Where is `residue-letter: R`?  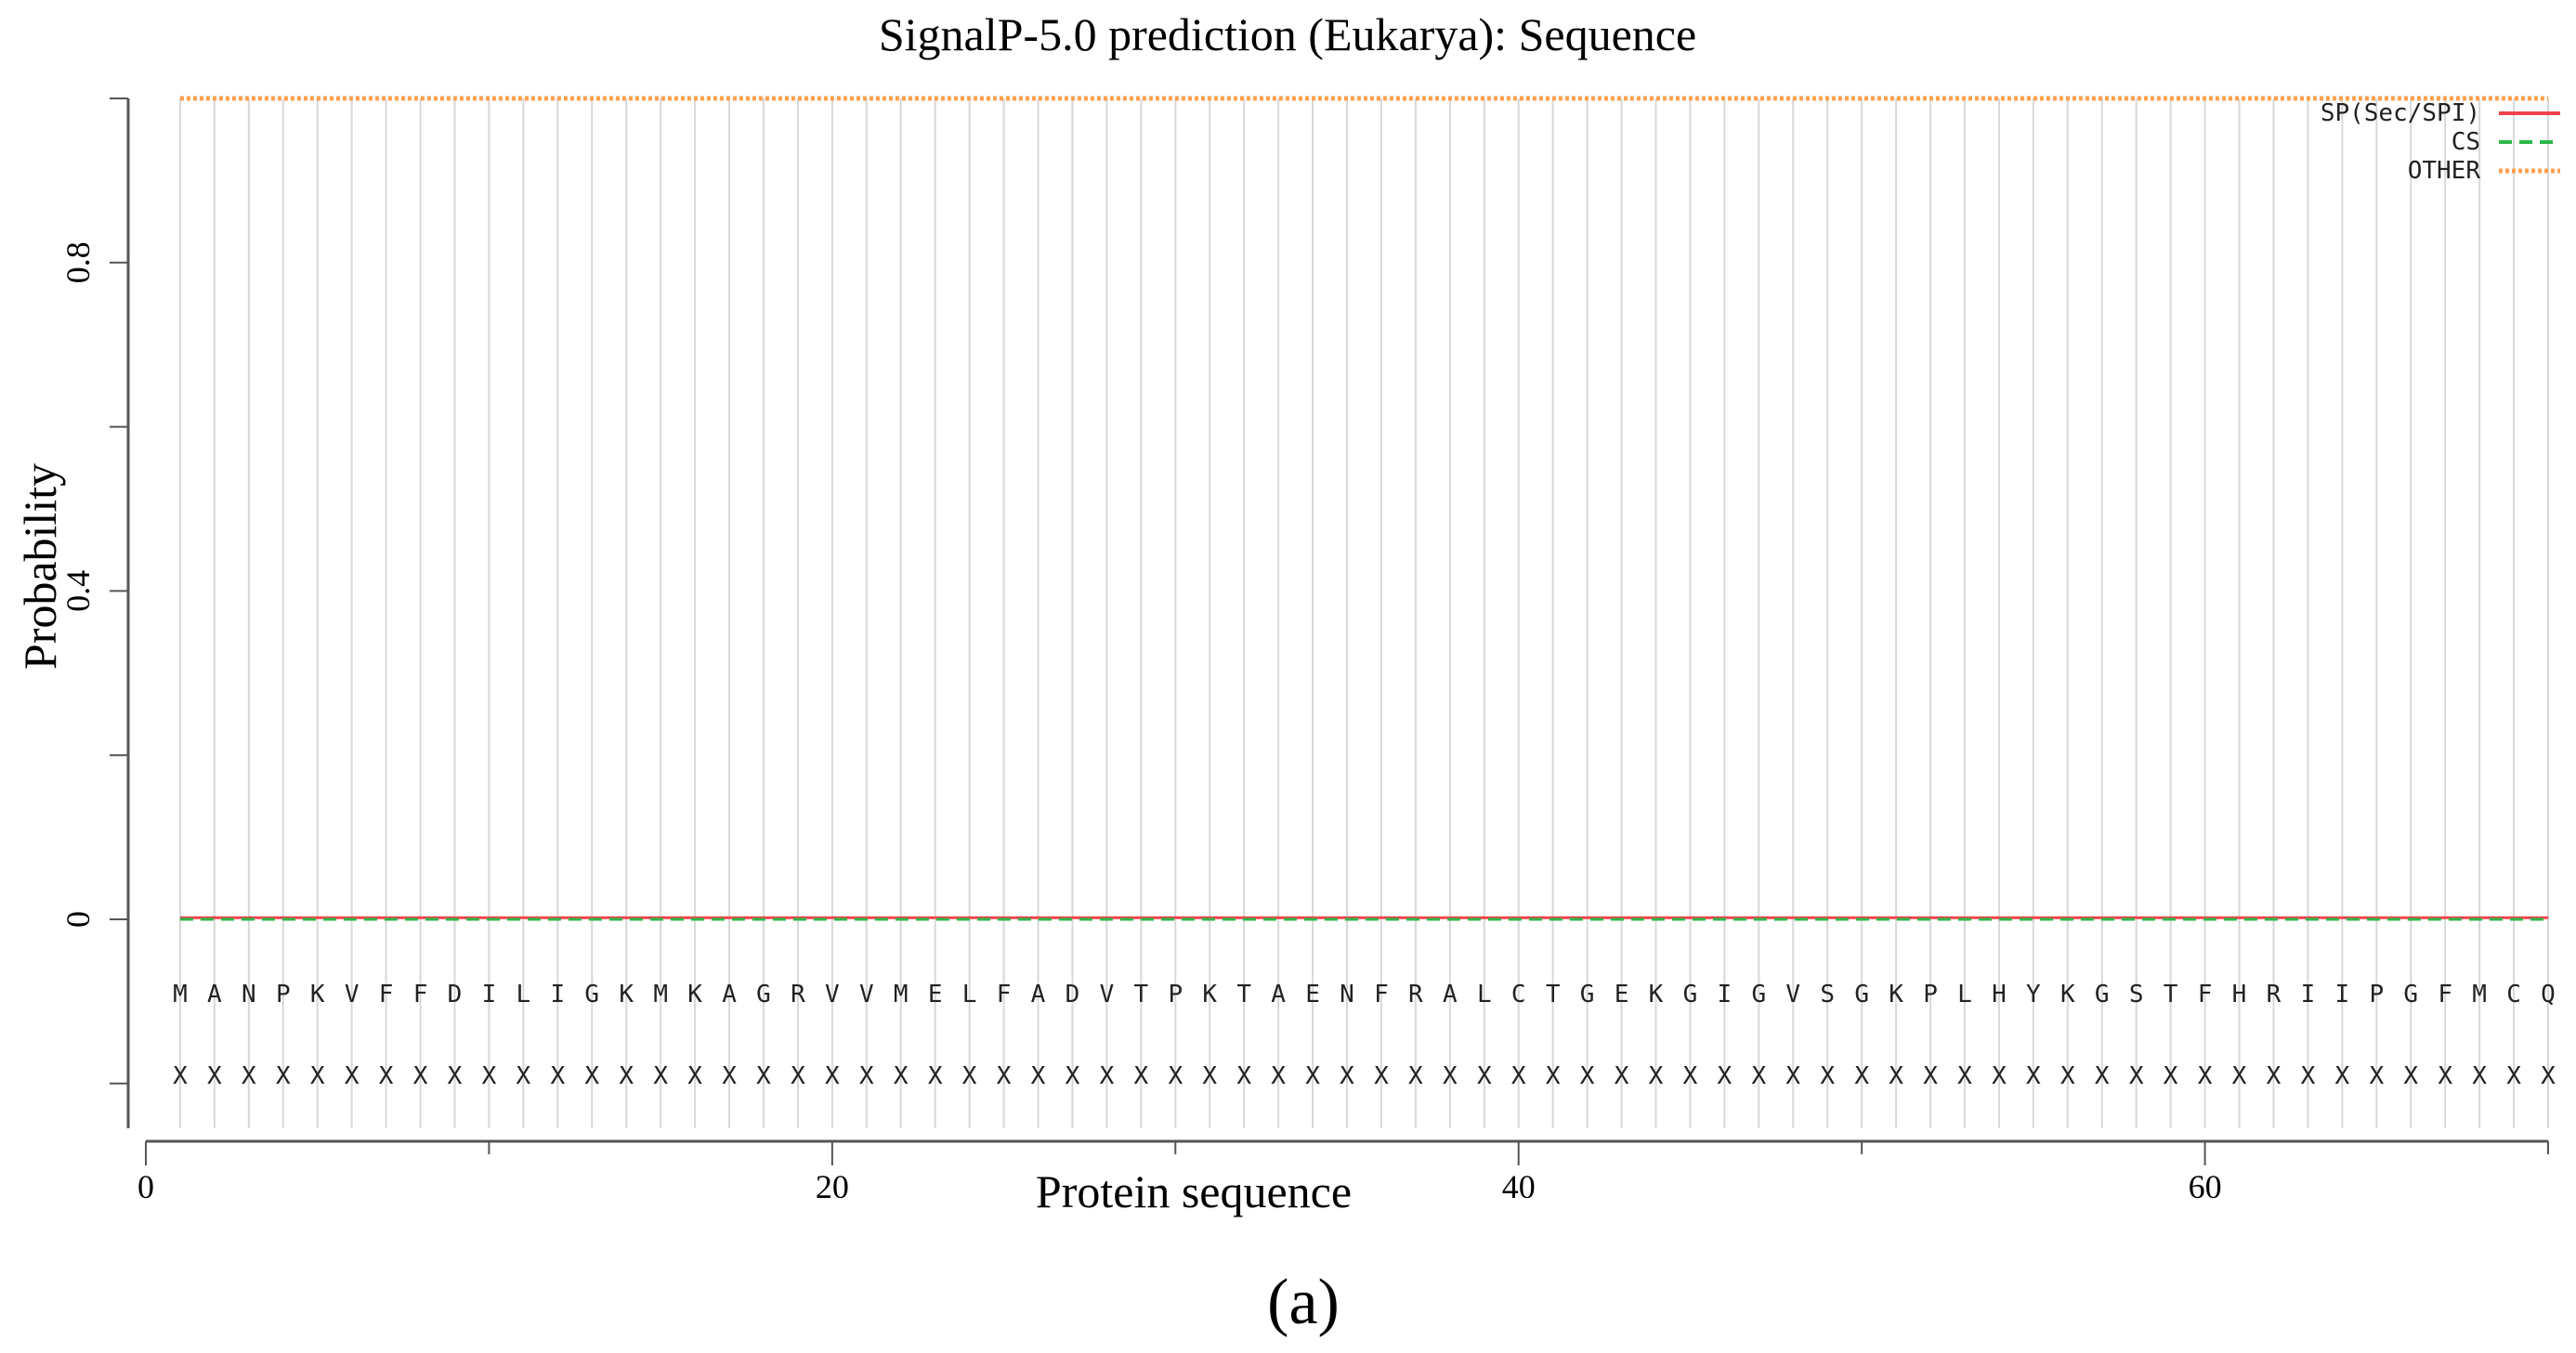
residue-letter: R is located at coordinates (1415, 994).